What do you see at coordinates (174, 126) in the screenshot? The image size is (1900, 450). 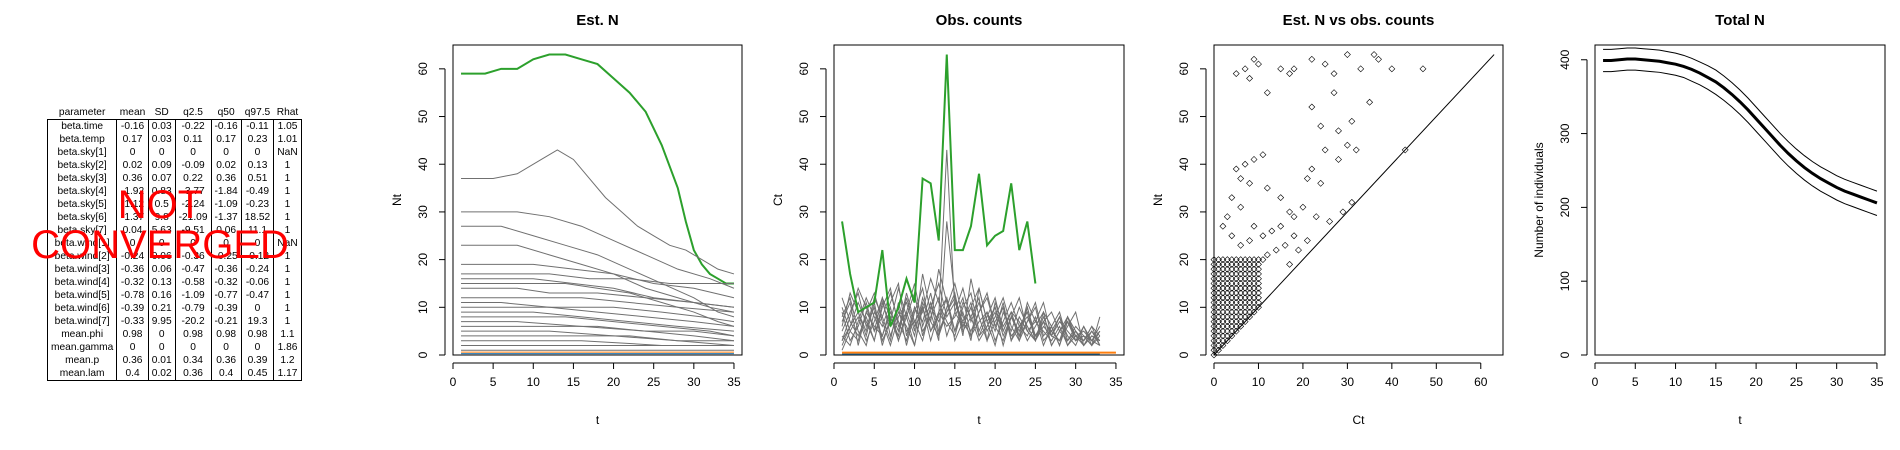 I see `table-row: beta.time -0.16 0.03 -0.22 -0.16 -0.11 1.05` at bounding box center [174, 126].